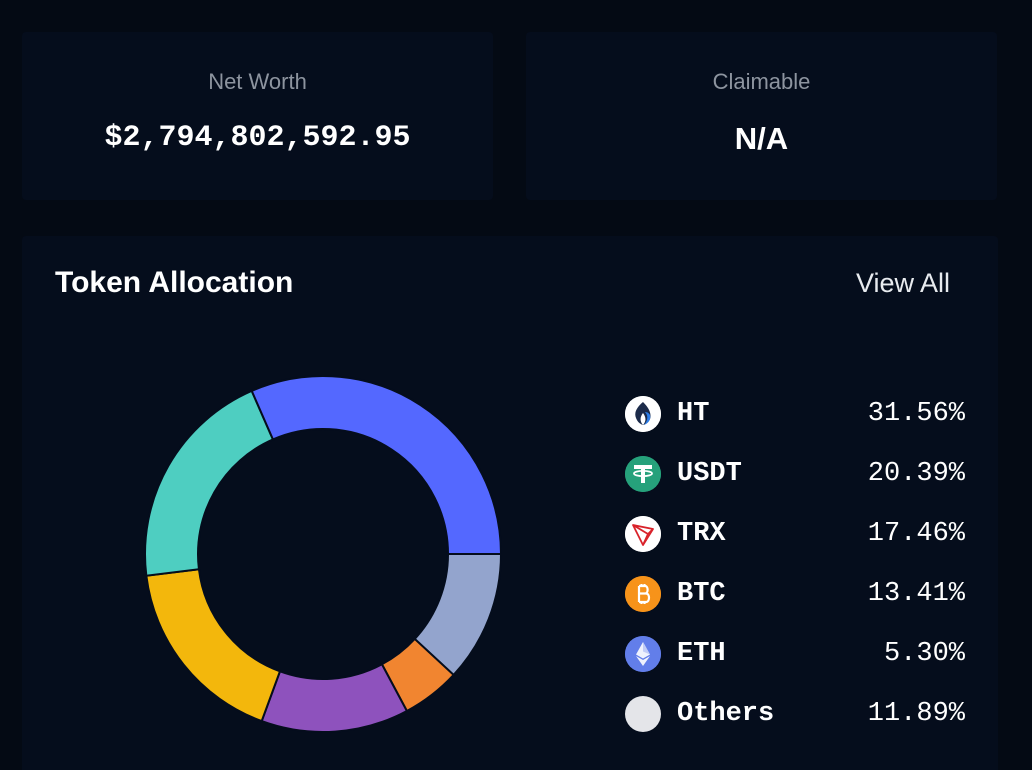  What do you see at coordinates (795, 534) in the screenshot?
I see `legend-item-trx: TRX 17.46%` at bounding box center [795, 534].